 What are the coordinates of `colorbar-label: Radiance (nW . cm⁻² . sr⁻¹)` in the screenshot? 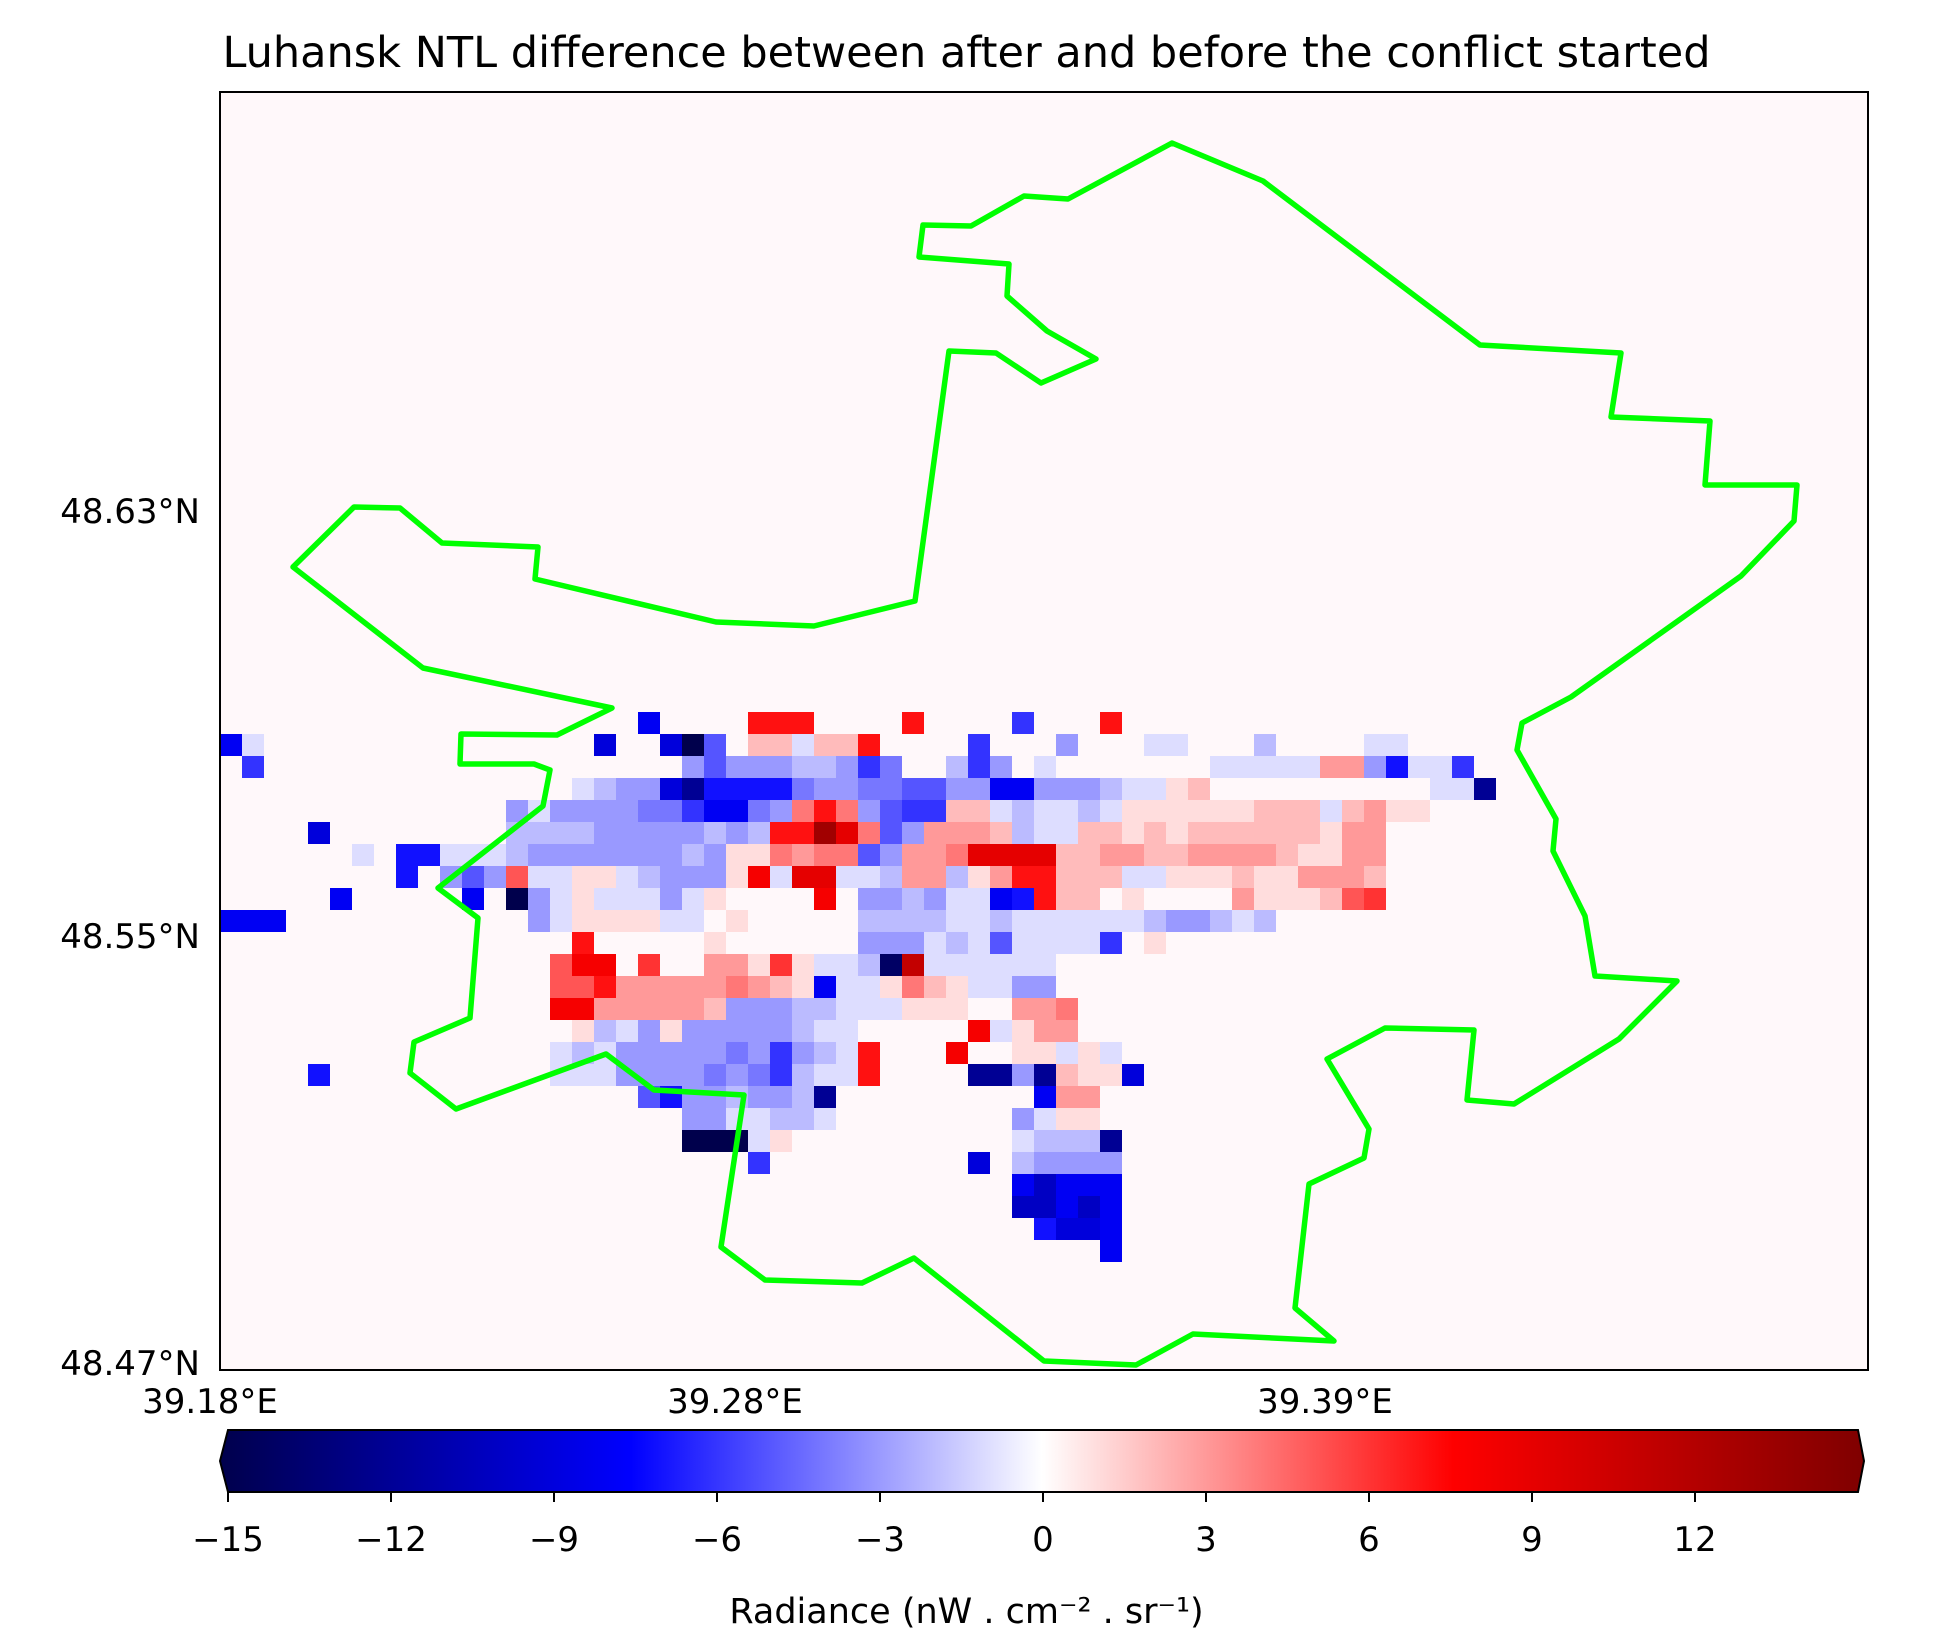 It's located at (966, 1612).